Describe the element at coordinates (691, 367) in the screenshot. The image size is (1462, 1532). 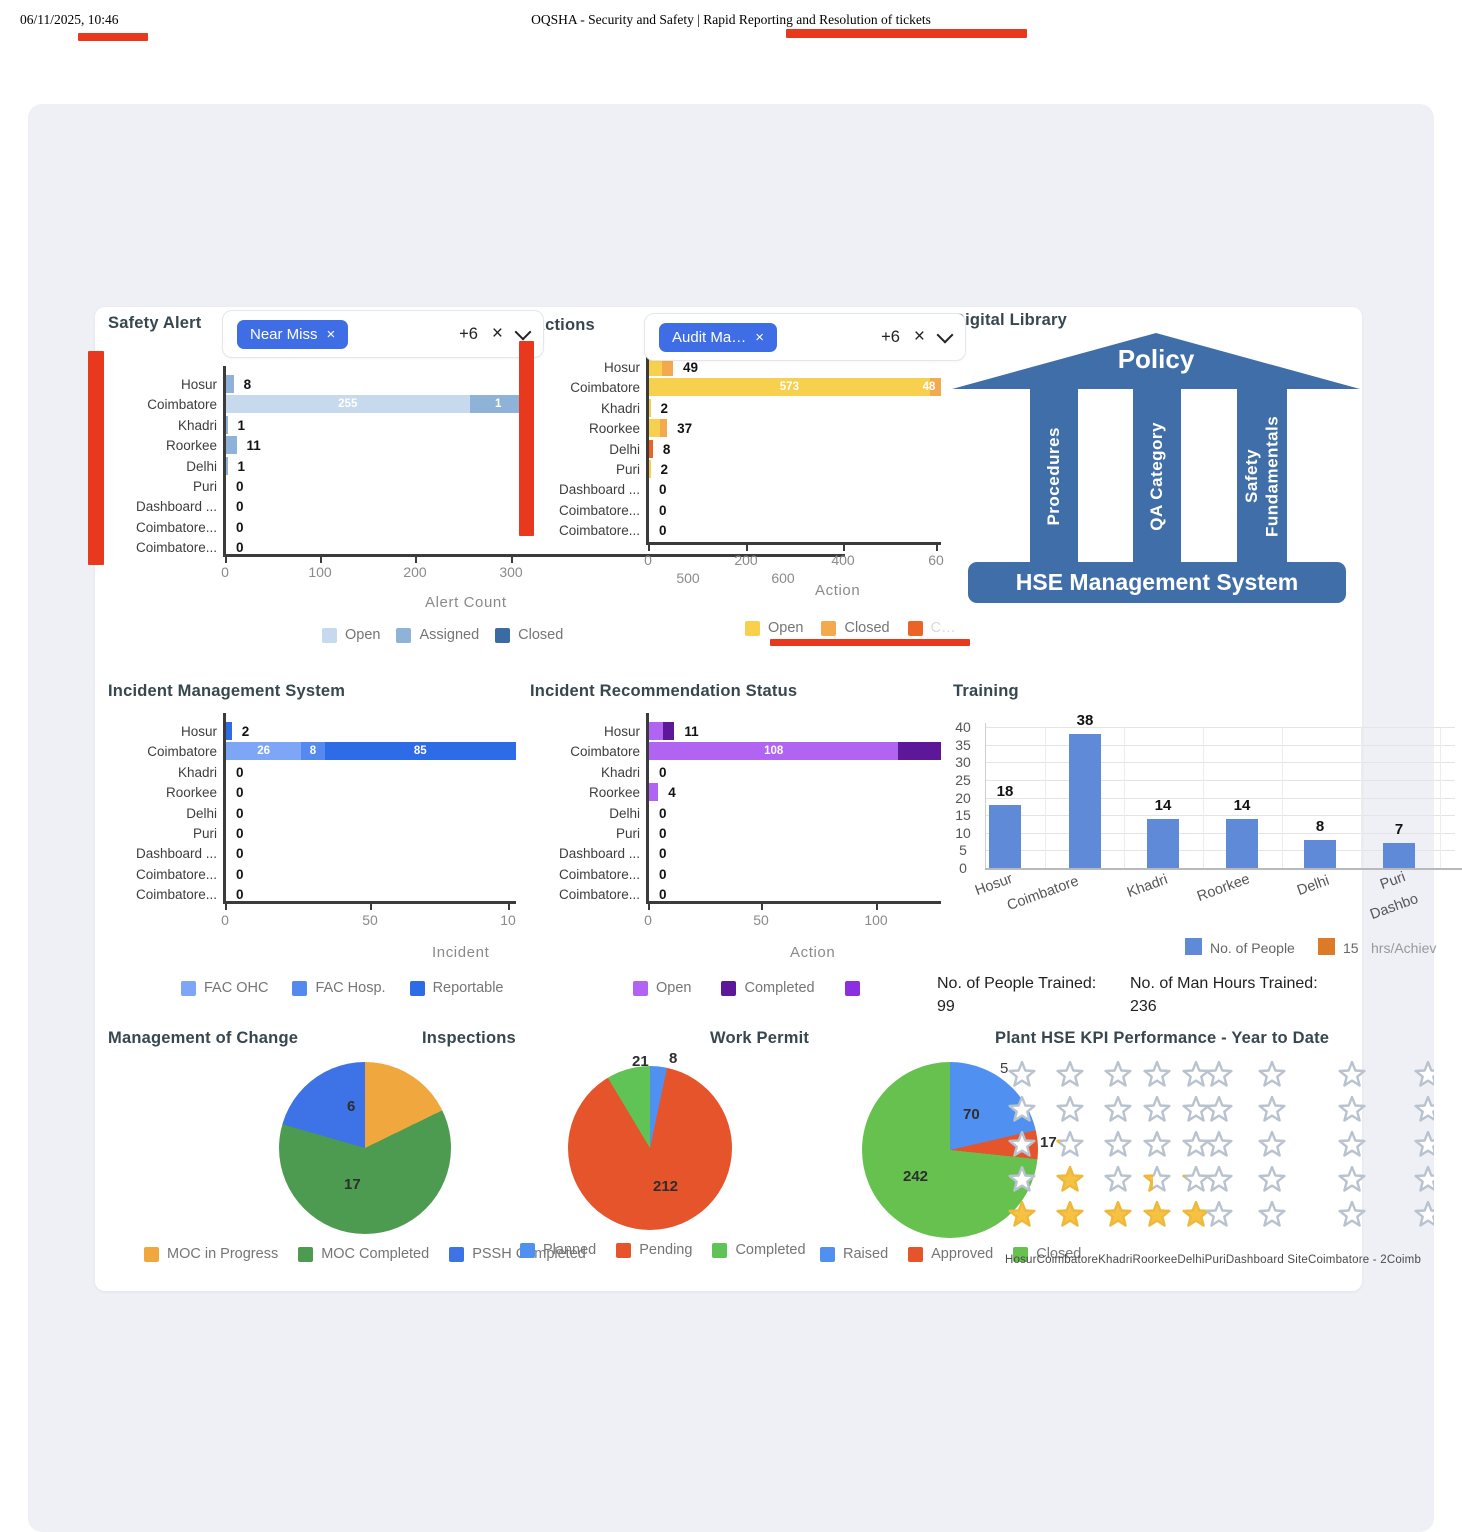
I see `actions-value-label: 49` at that location.